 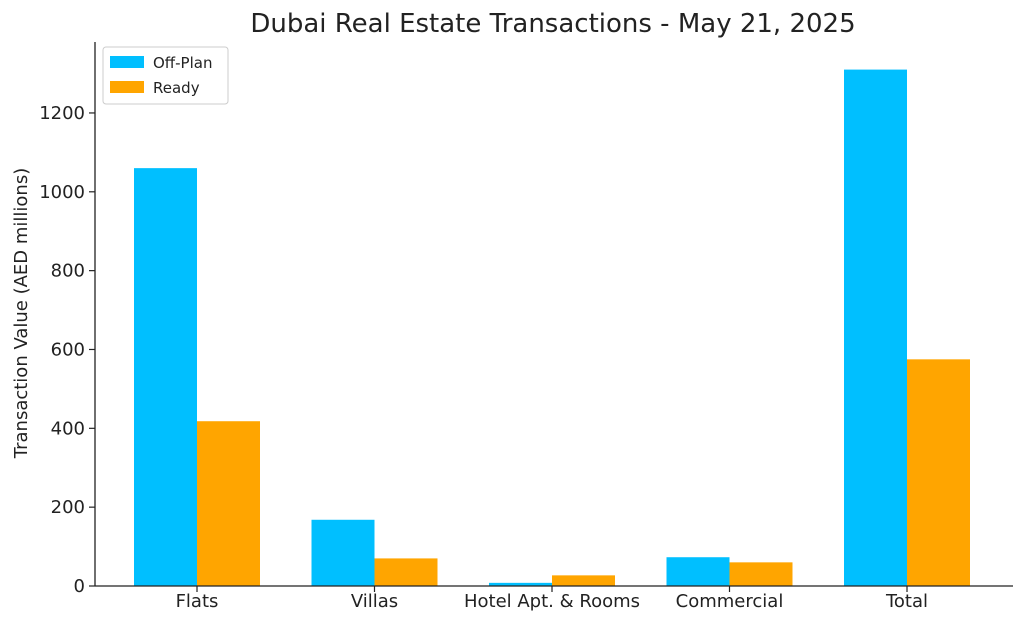 I want to click on x-tick-label: Total, so click(x=906, y=601).